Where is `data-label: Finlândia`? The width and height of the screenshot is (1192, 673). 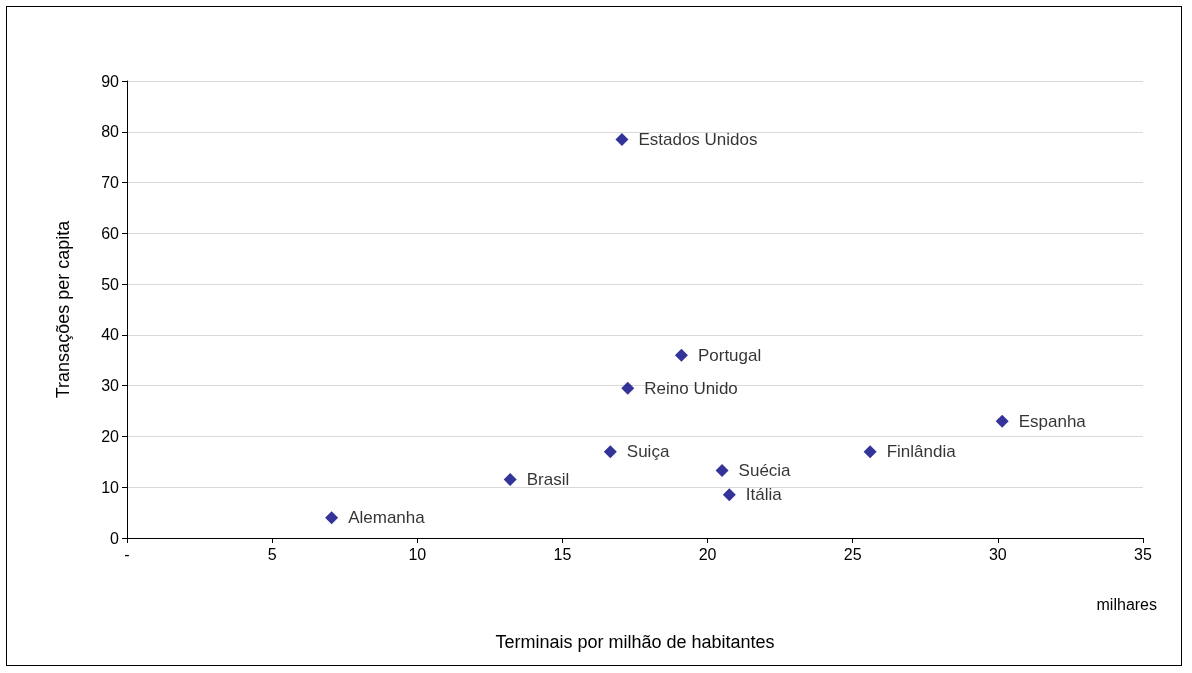 data-label: Finlândia is located at coordinates (921, 452).